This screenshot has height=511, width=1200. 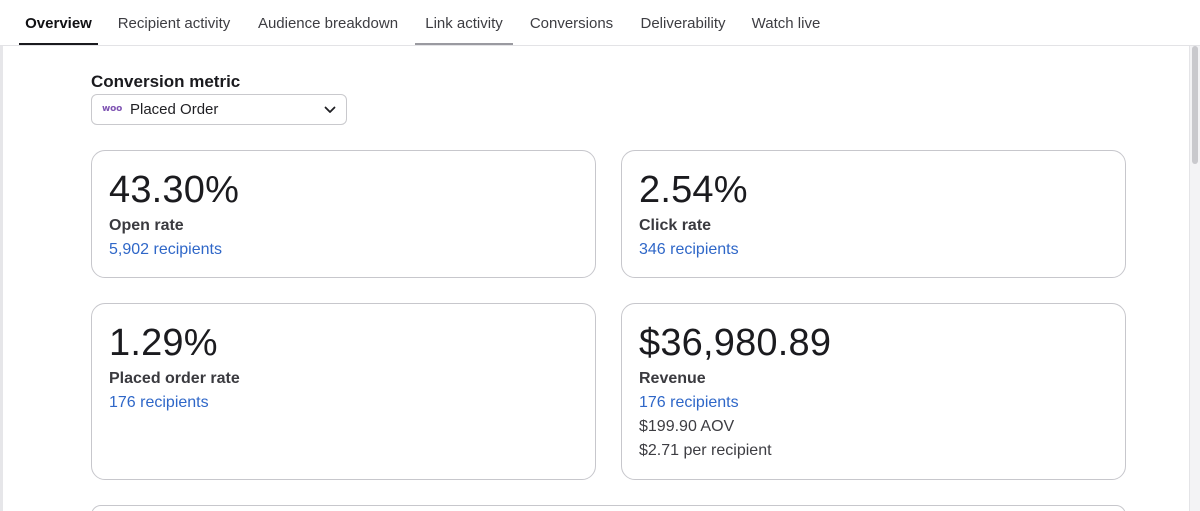 I want to click on tab-audience-breakdown: Audience breakdown, so click(x=328, y=23).